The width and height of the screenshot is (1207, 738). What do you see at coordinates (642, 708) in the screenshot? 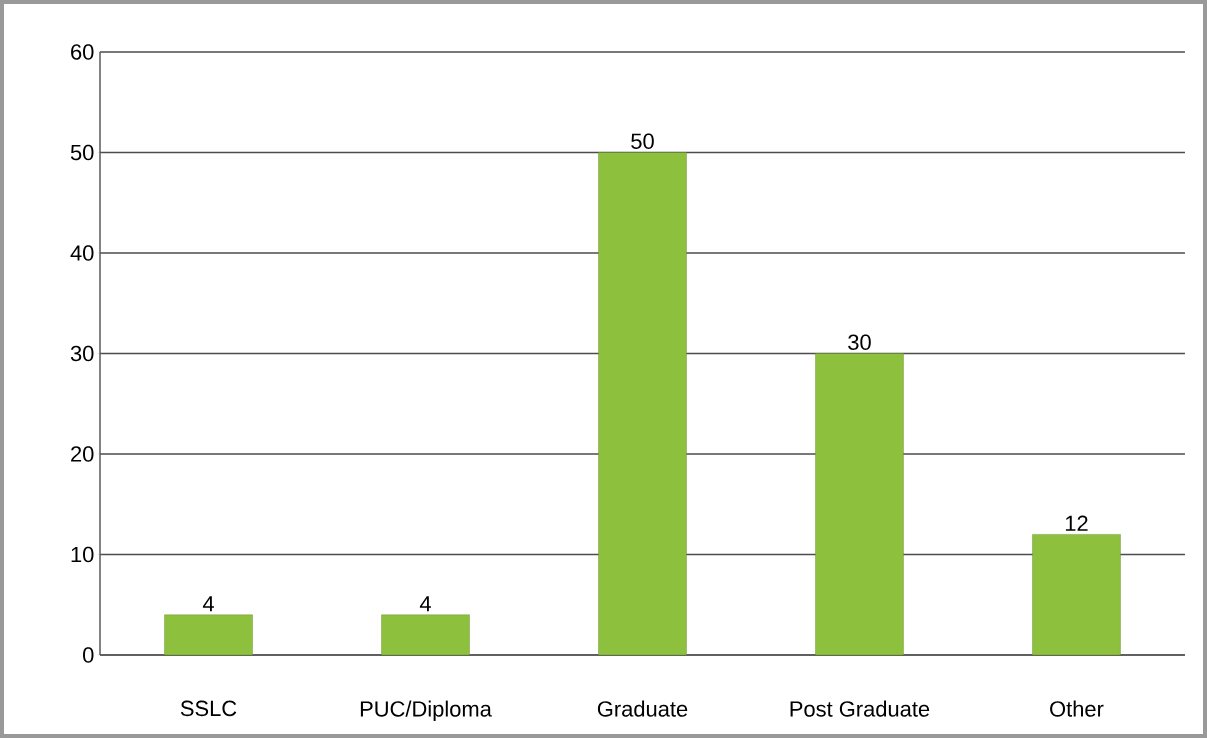
I see `x-tick-label: Graduate` at bounding box center [642, 708].